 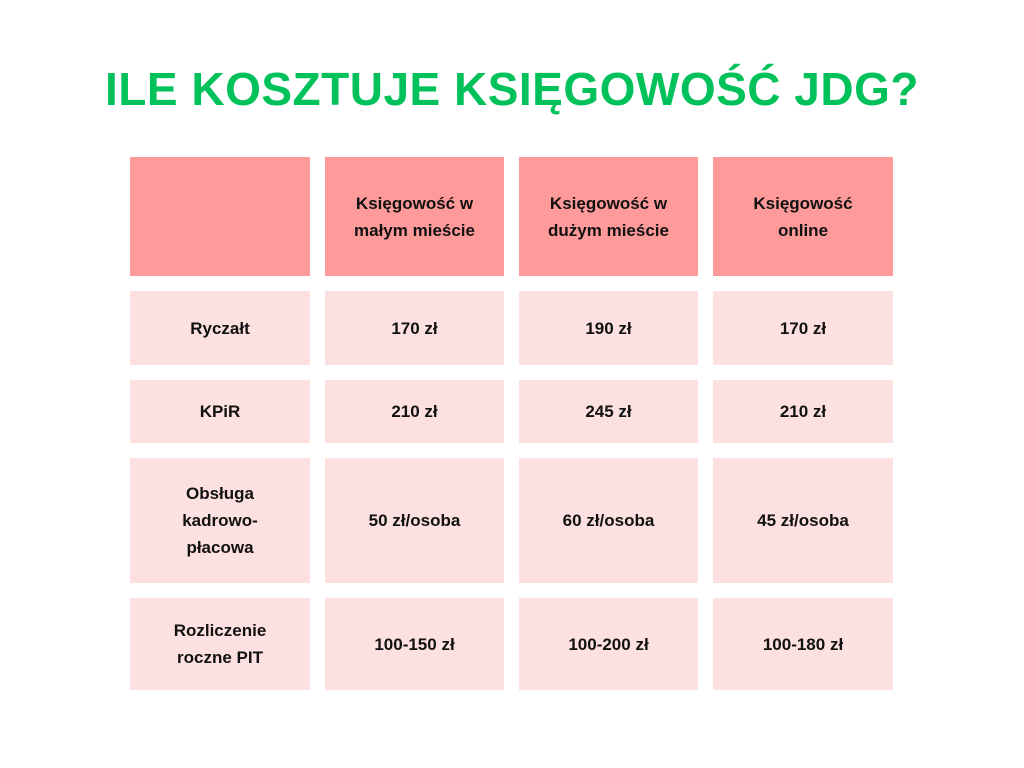 What do you see at coordinates (220, 328) in the screenshot?
I see `row-label: Ryczałt` at bounding box center [220, 328].